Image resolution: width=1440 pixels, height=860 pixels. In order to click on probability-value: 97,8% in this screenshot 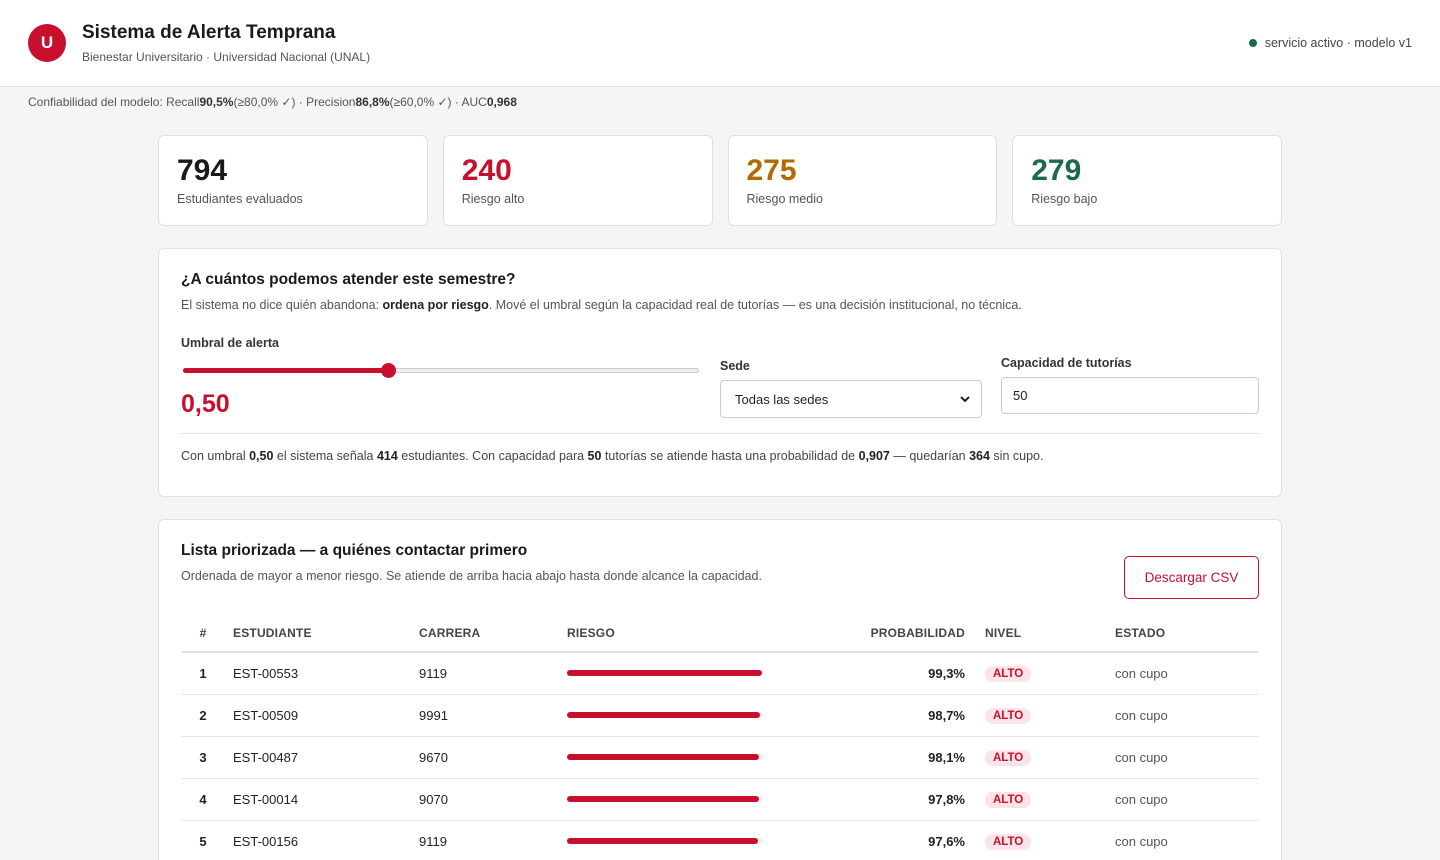, I will do `click(913, 799)`.